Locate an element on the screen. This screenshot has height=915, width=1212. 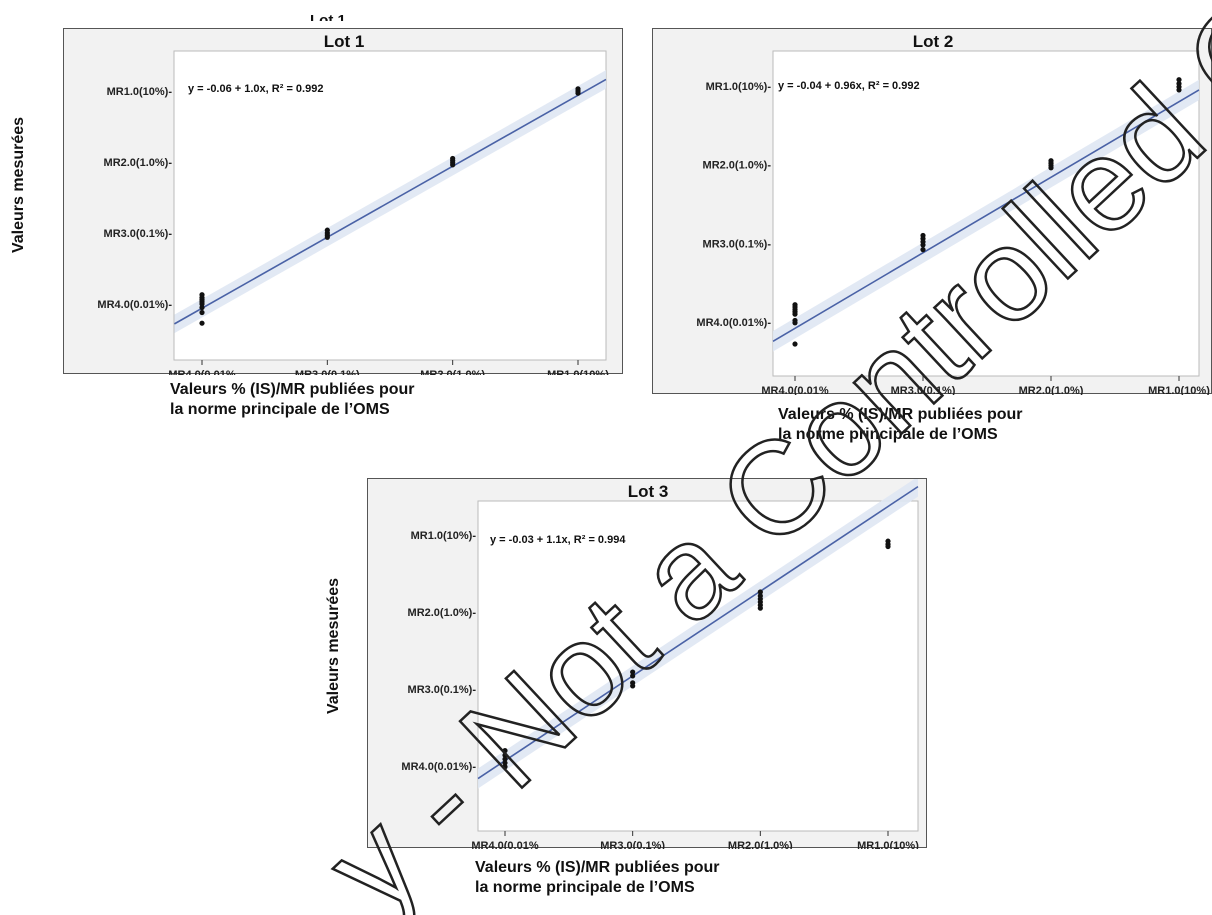
plot-area is located at coordinates (698, 666).